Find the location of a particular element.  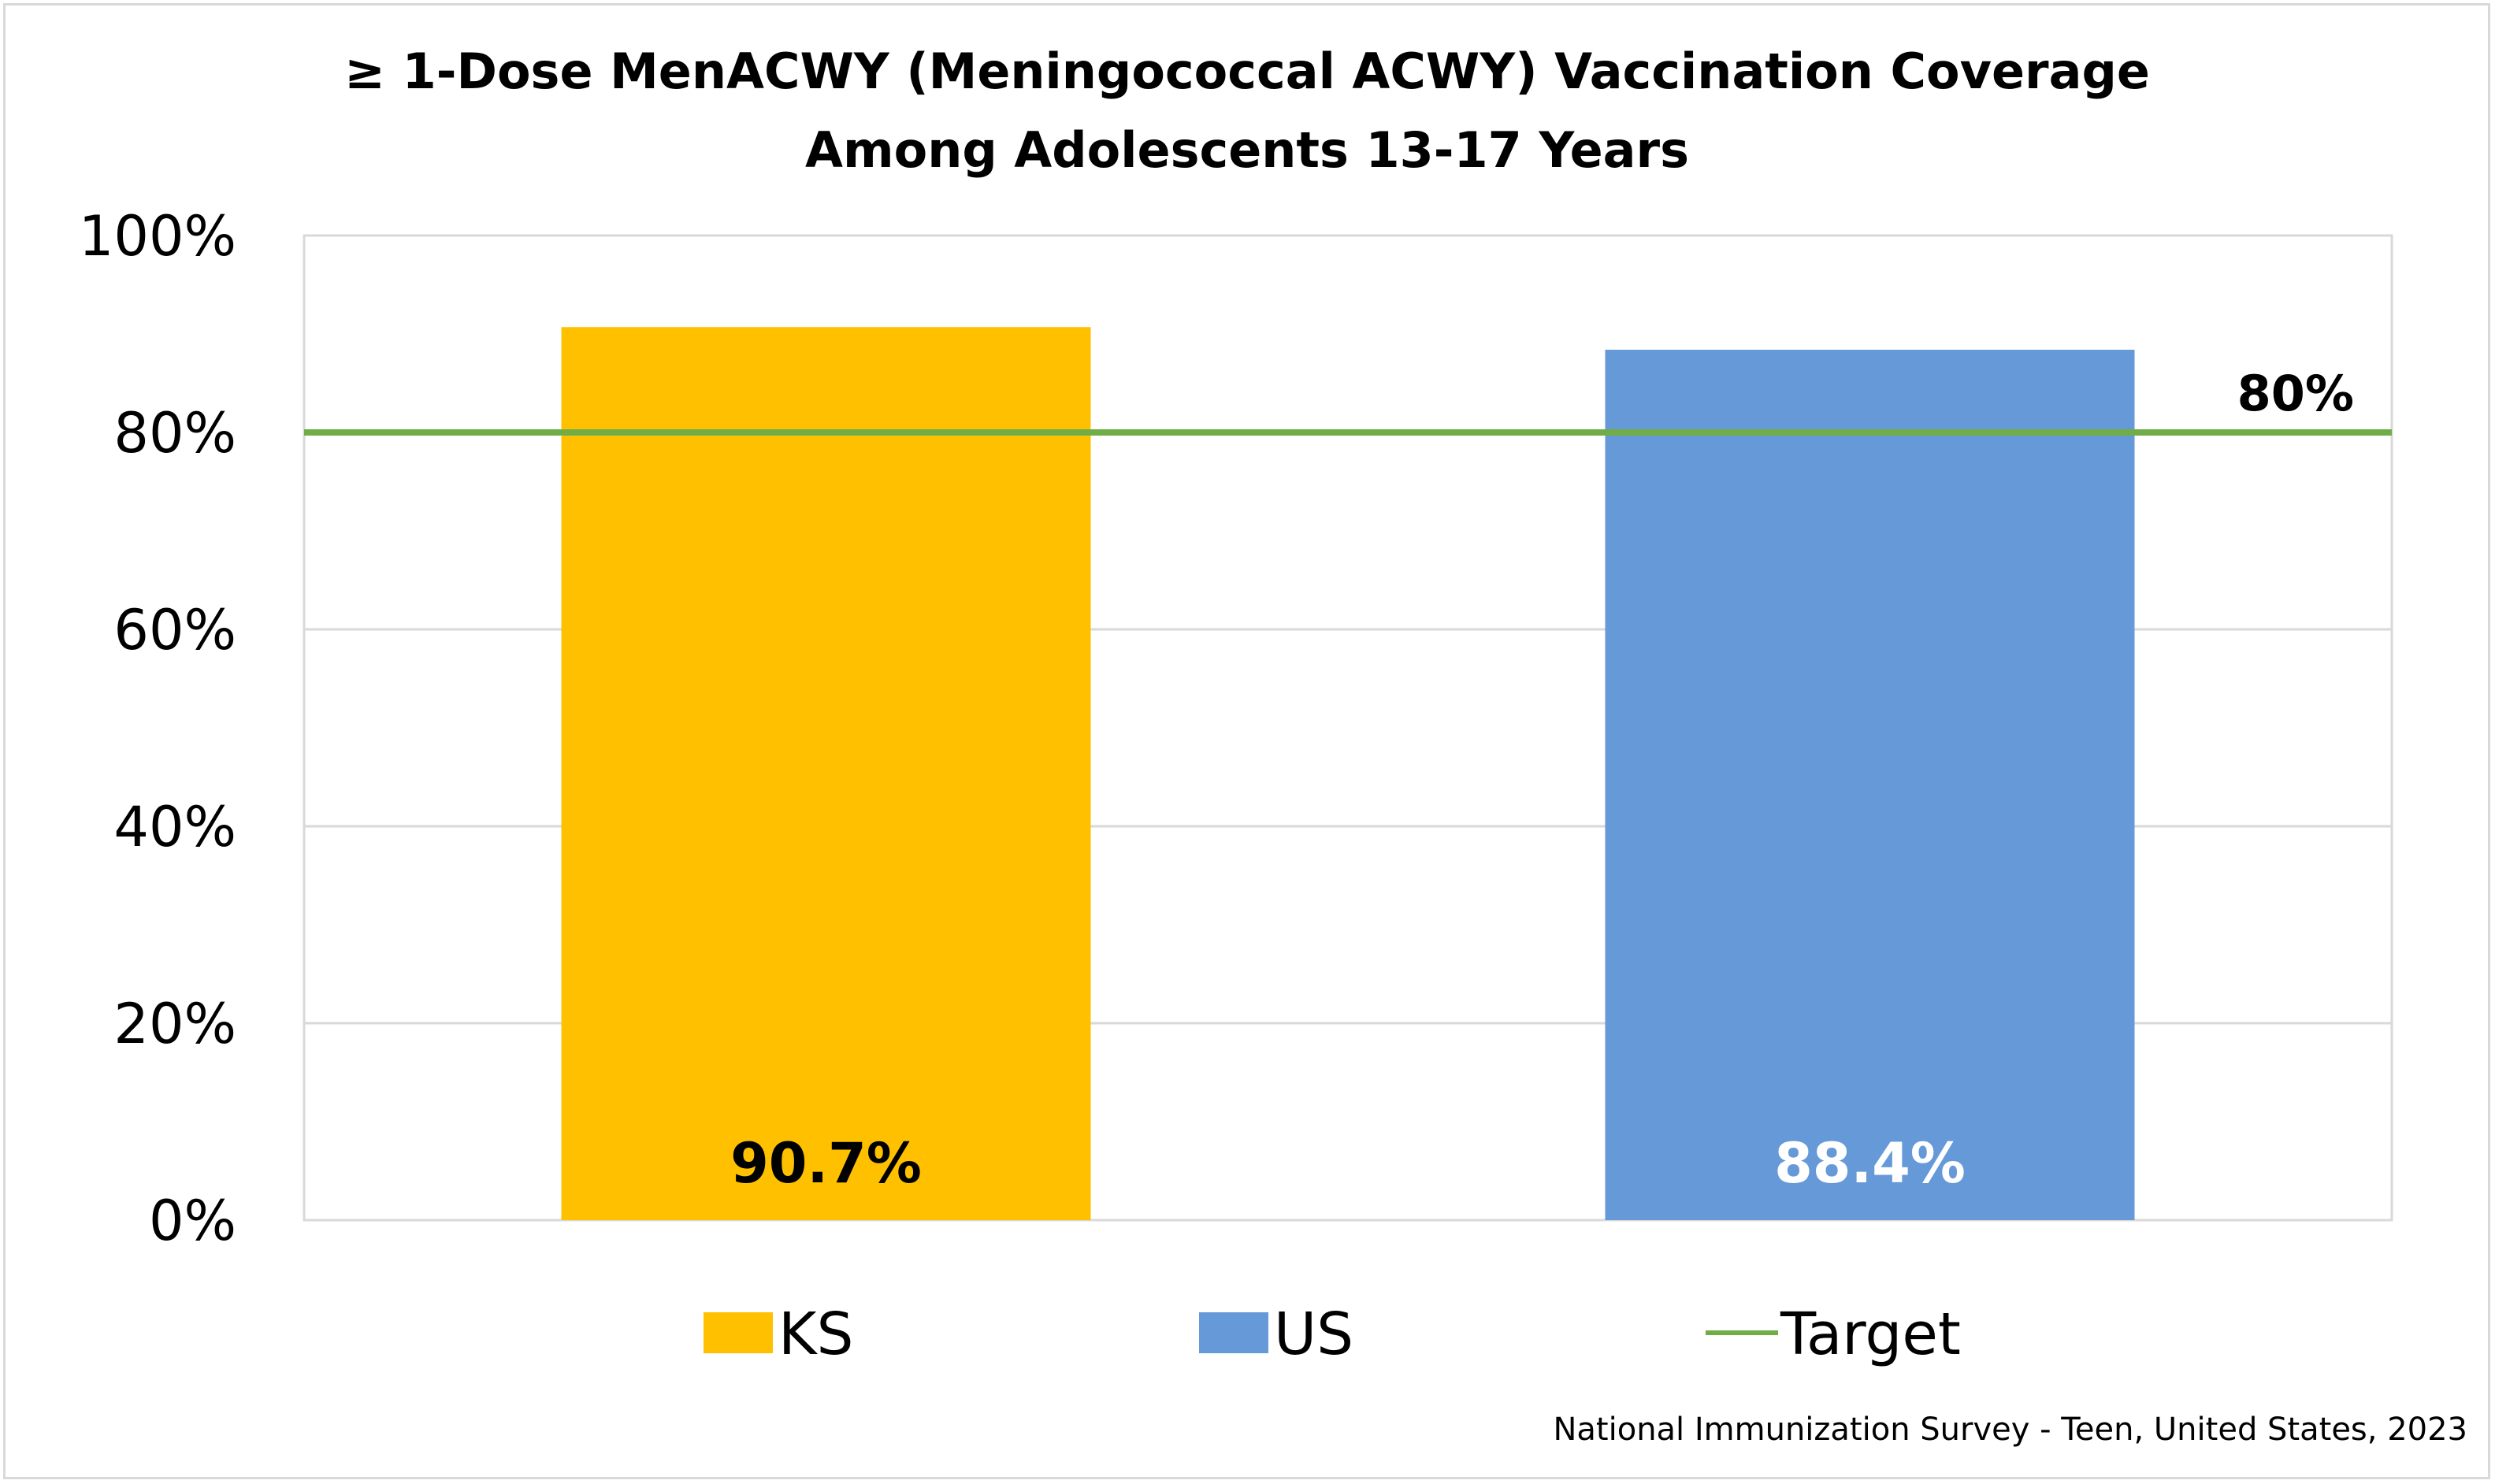

chart-legend: KS US Target is located at coordinates (1332, 1334).